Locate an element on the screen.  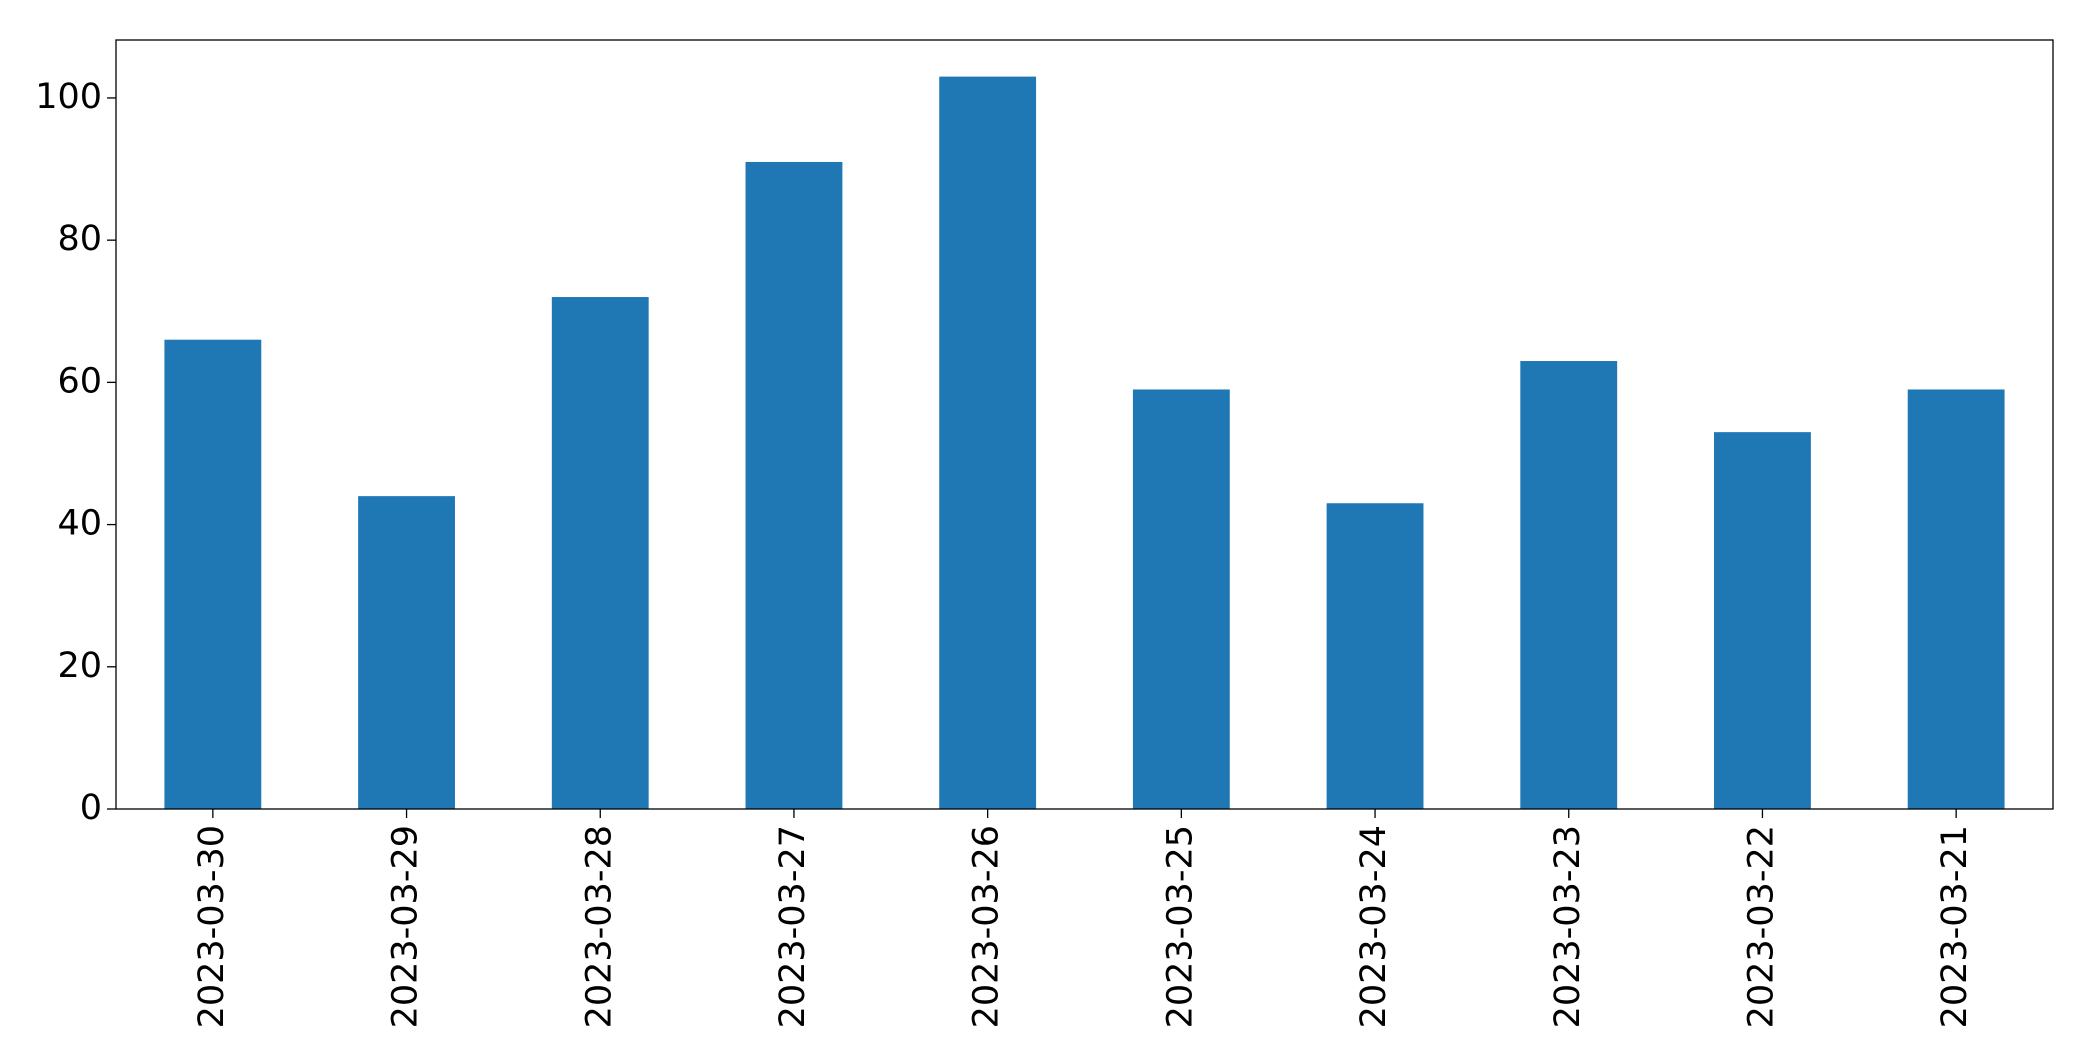
x-tick-label: 2023-03-28 is located at coordinates (599, 926).